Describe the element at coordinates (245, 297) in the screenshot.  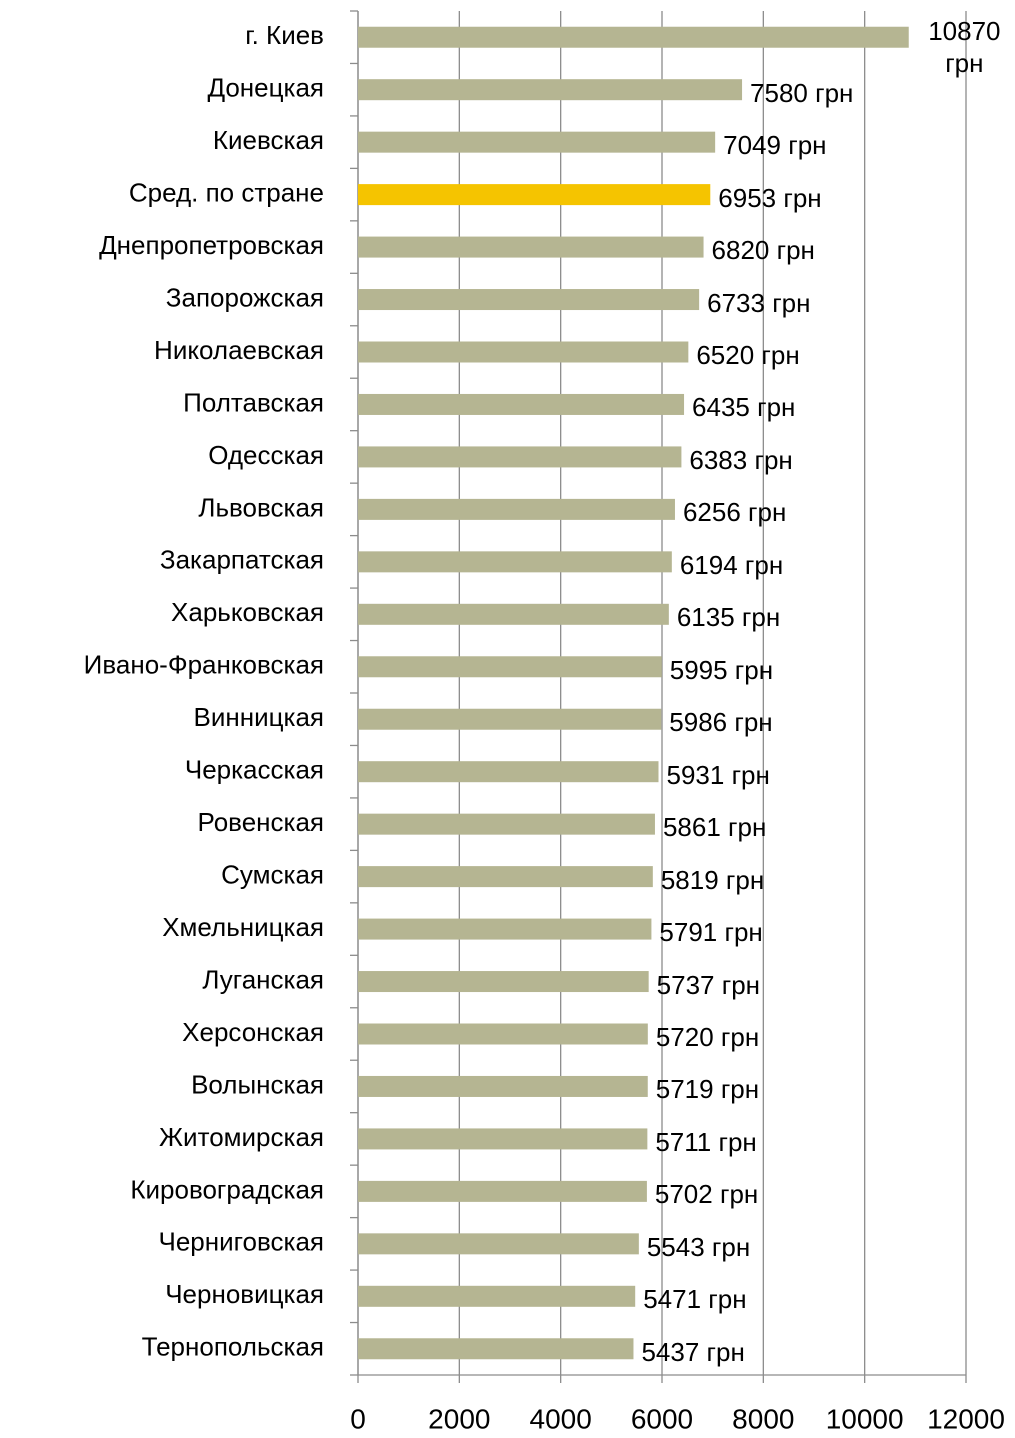
I see `y-tick-label: Запорожская` at that location.